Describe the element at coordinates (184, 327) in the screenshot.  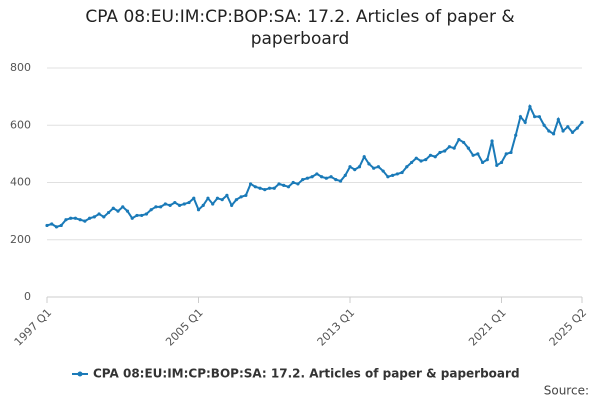
I see `x-tick-label: 2005 Q1` at that location.